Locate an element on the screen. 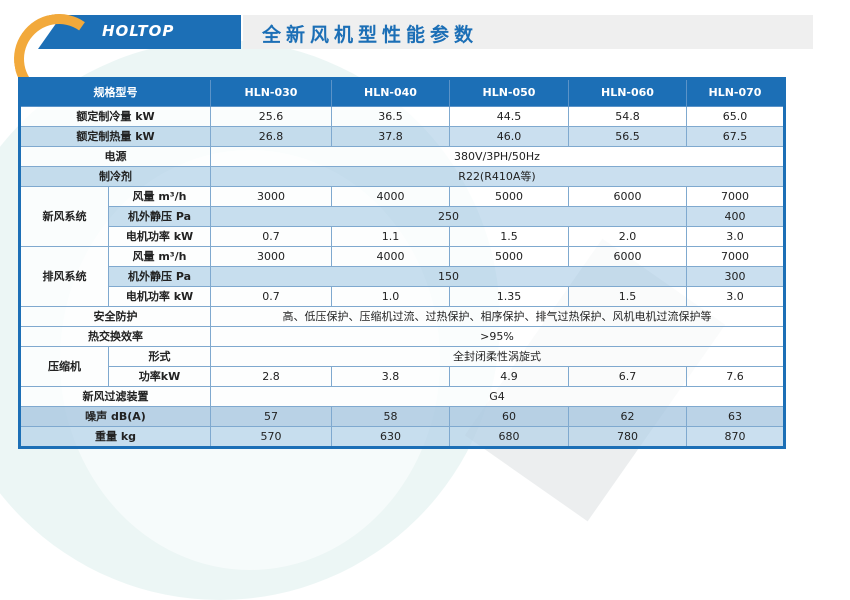 The width and height of the screenshot is (850, 600). cell: 44.5 is located at coordinates (509, 116).